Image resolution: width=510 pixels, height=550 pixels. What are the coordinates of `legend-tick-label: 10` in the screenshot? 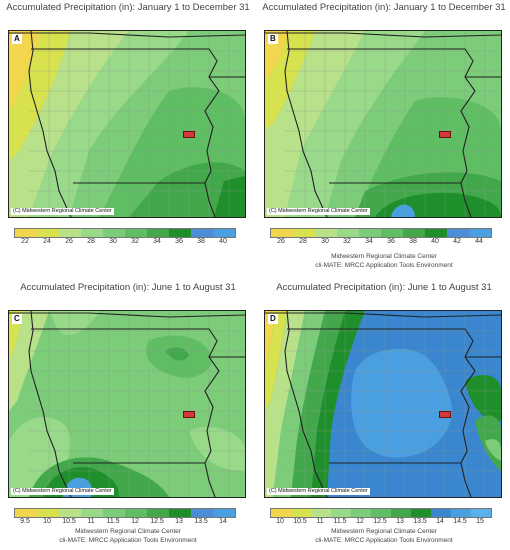 It's located at (47, 521).